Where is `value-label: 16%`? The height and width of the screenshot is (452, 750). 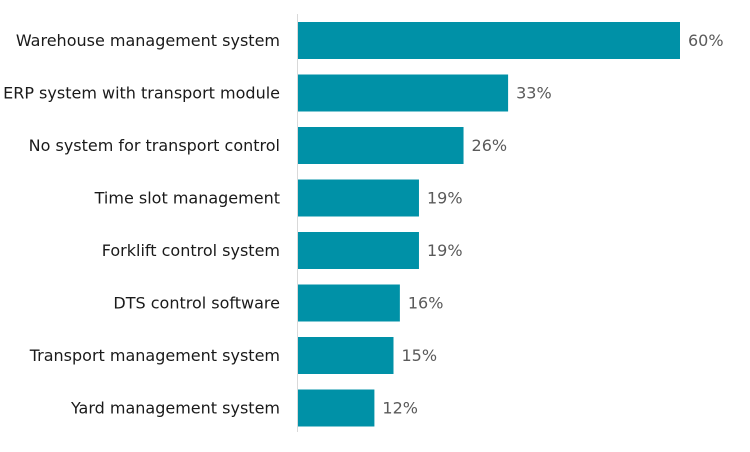 value-label: 16% is located at coordinates (426, 303).